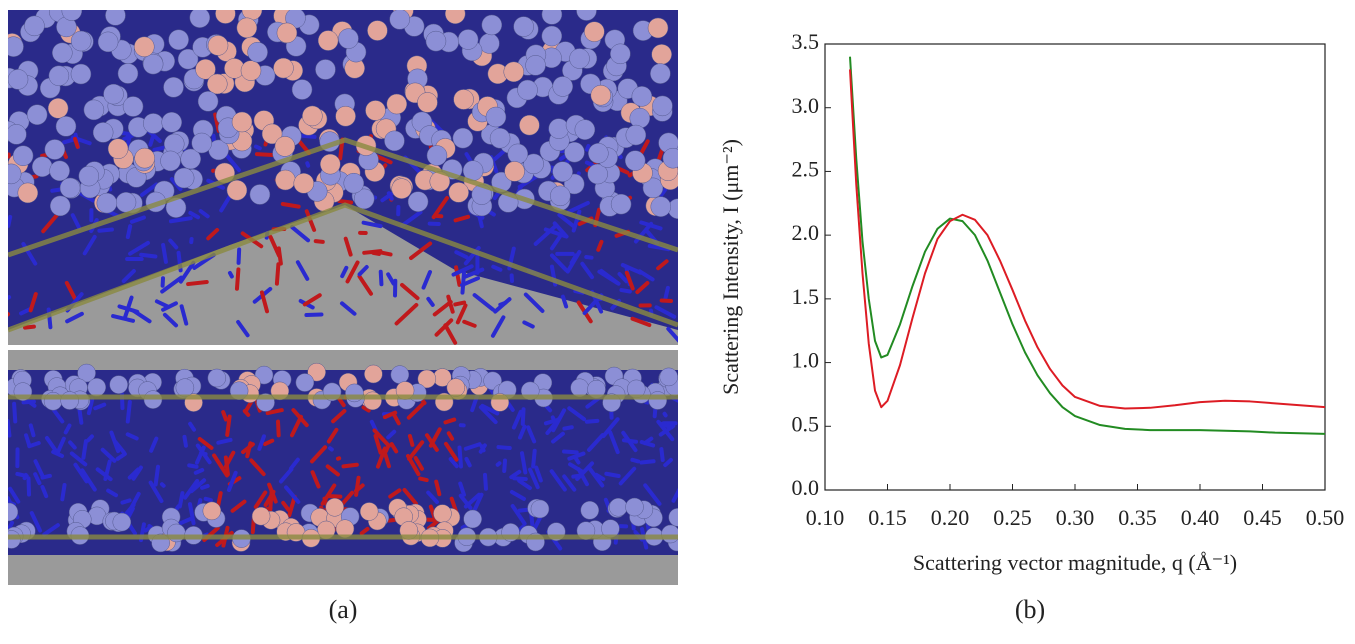 The image size is (1355, 644). What do you see at coordinates (806, 105) in the screenshot?
I see `y-tick-label: 3.0` at bounding box center [806, 105].